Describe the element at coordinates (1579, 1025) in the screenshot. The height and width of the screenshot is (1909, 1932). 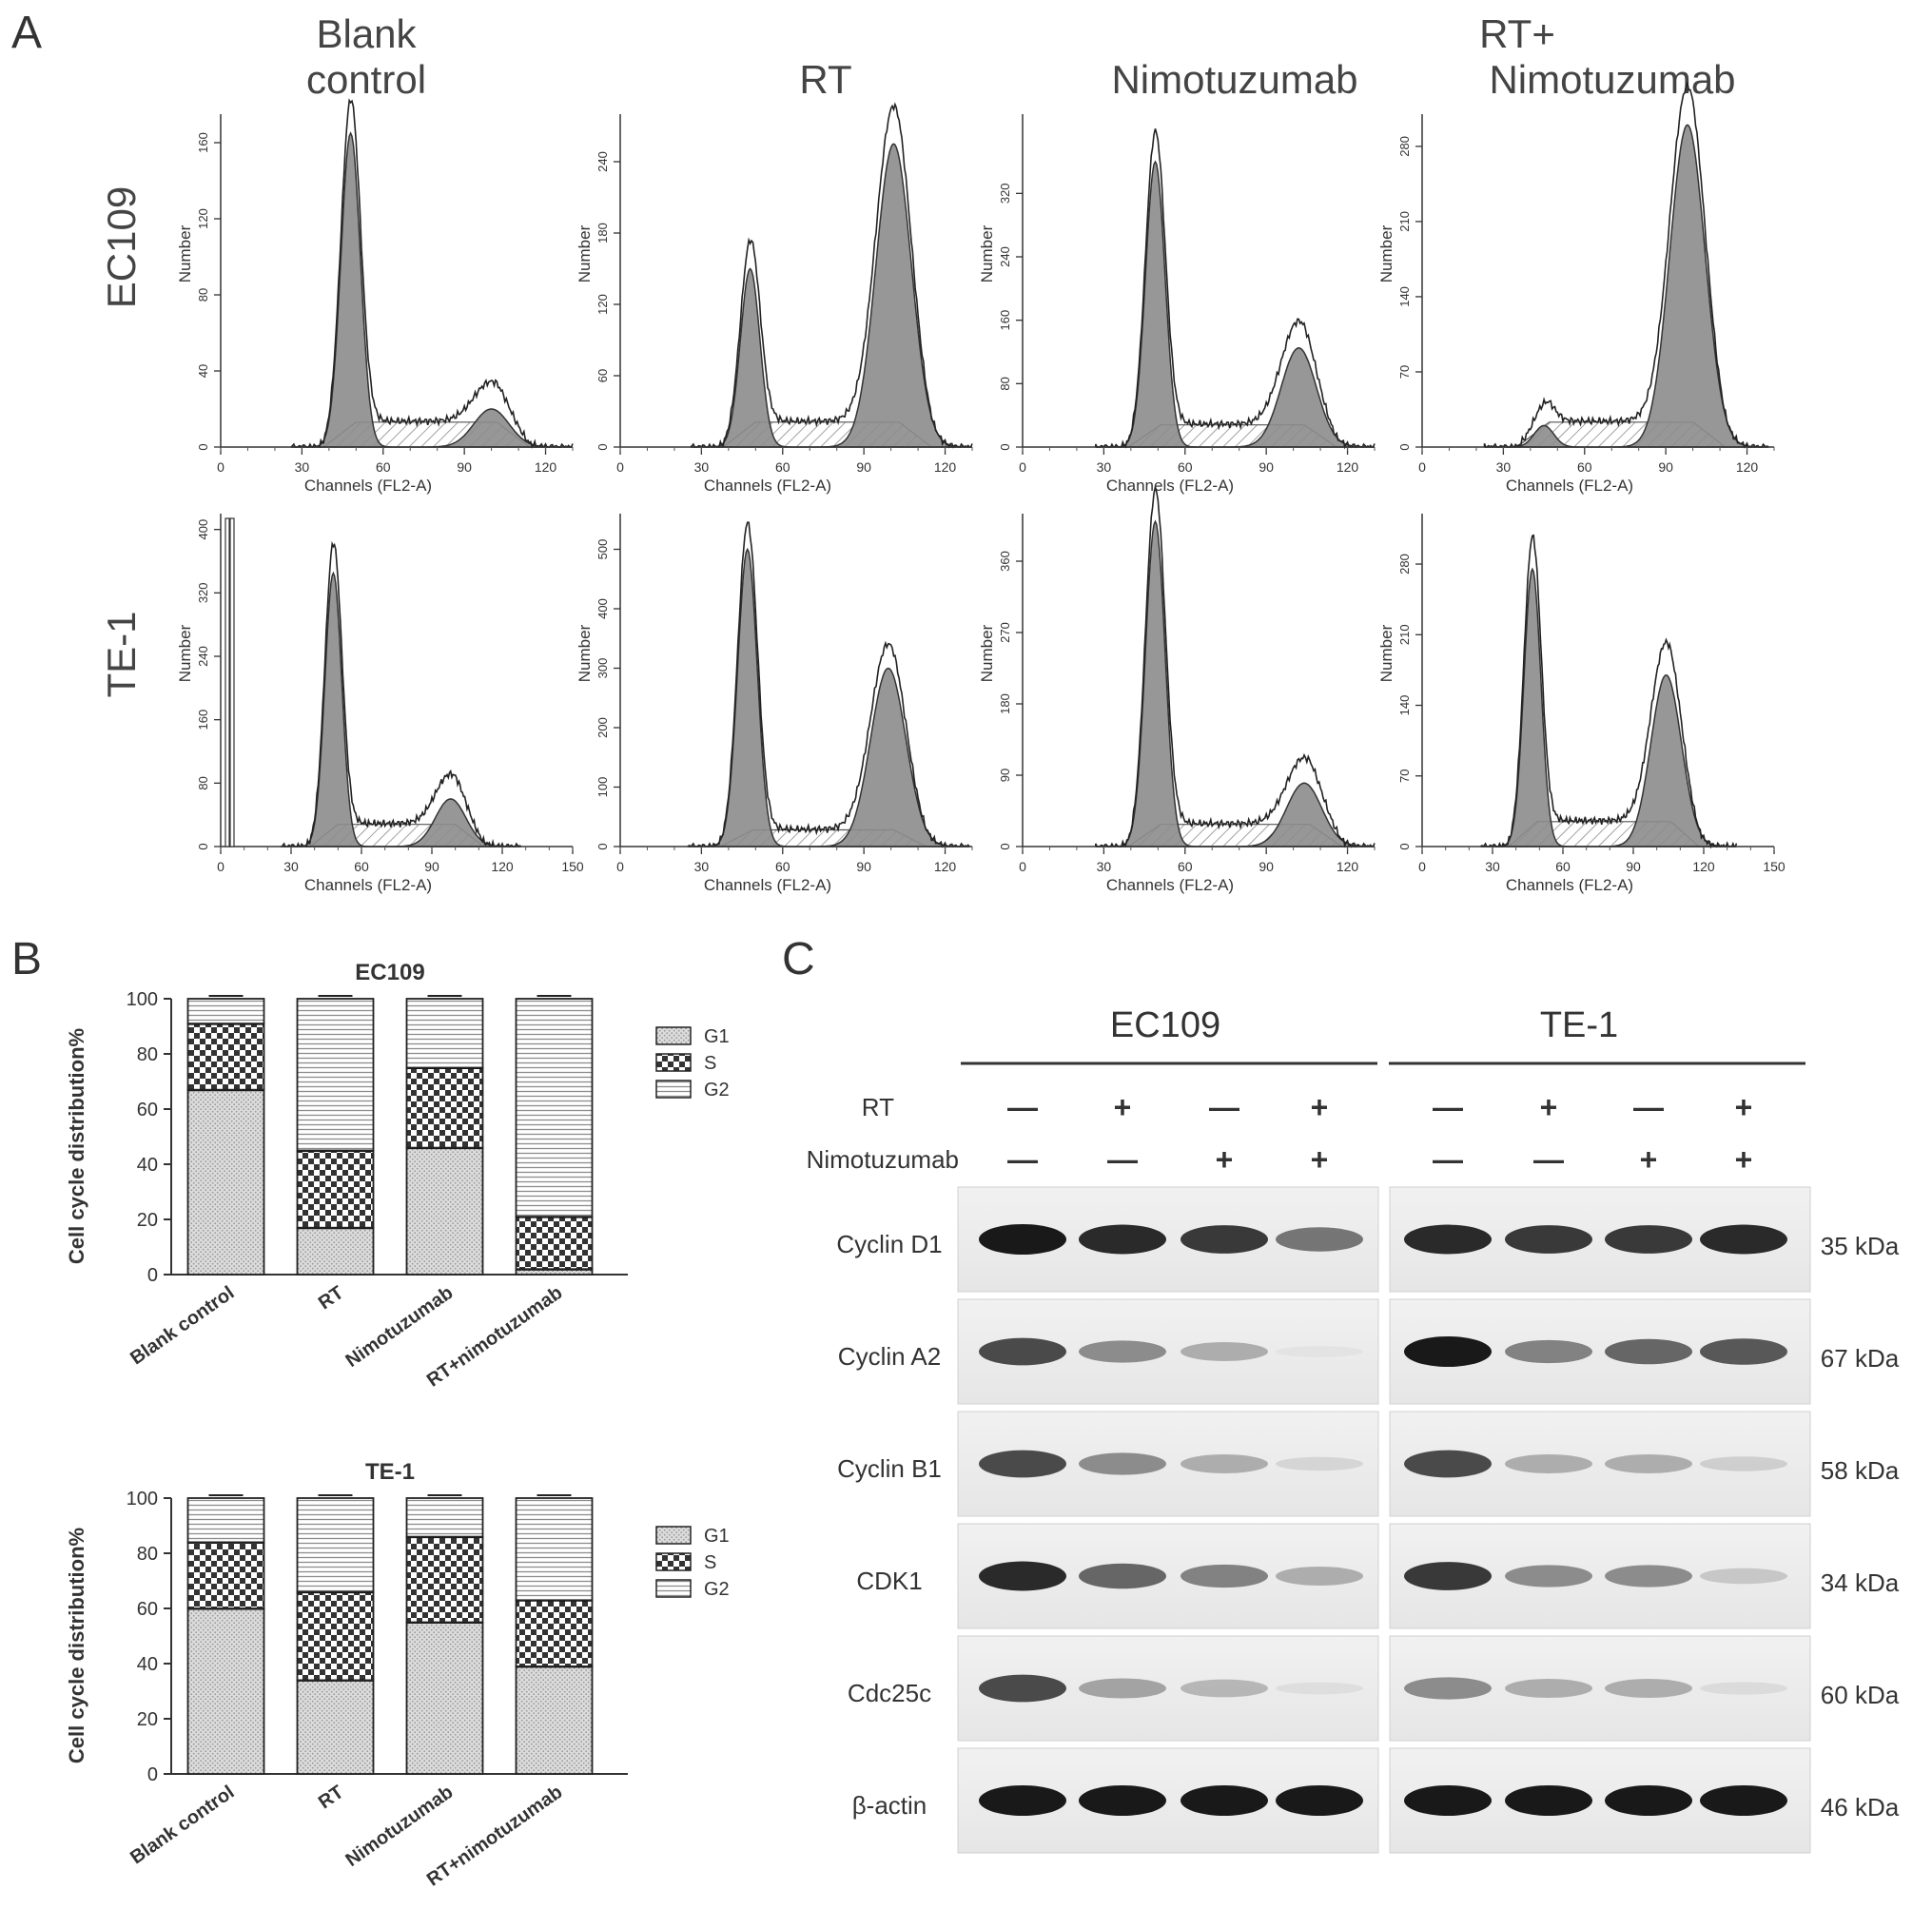
I see `blot-header-te-1: TE-1` at that location.